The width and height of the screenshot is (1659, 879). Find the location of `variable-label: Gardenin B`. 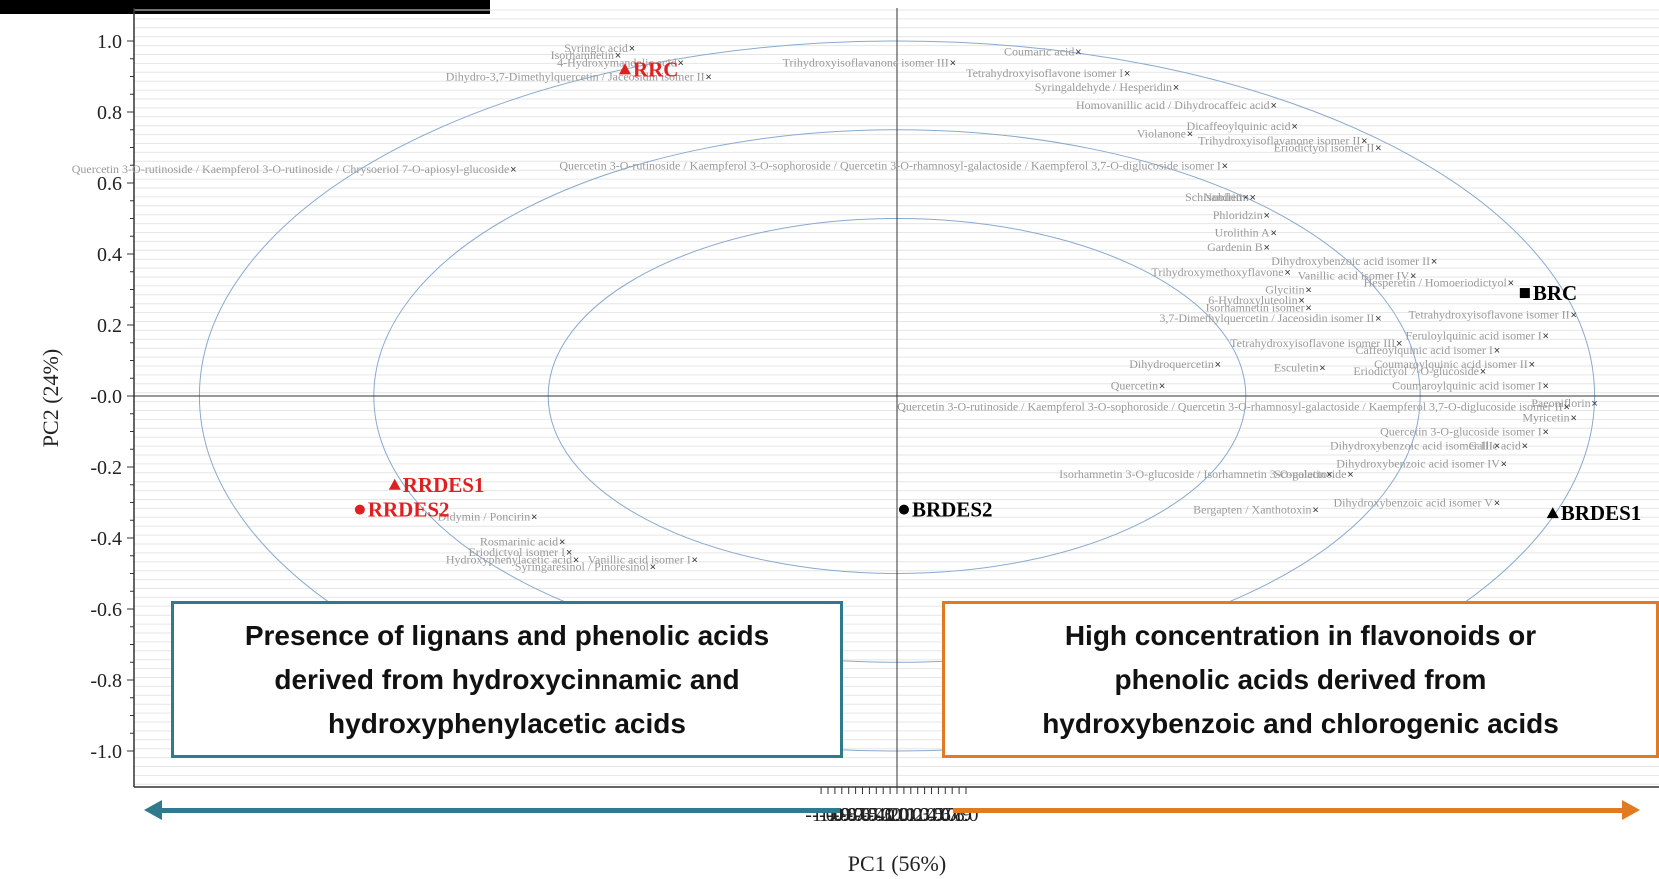

variable-label: Gardenin B is located at coordinates (1235, 247).